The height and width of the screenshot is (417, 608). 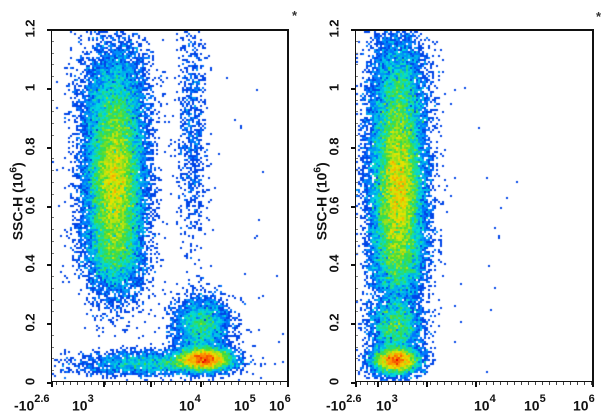 What do you see at coordinates (190, 403) in the screenshot?
I see `x-tick-label: 10⁴` at bounding box center [190, 403].